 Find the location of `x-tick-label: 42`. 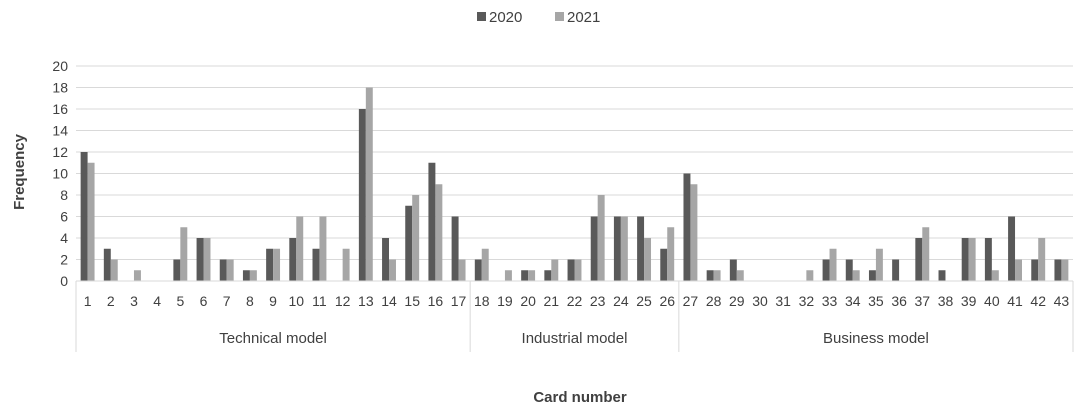

x-tick-label: 42 is located at coordinates (1038, 301).